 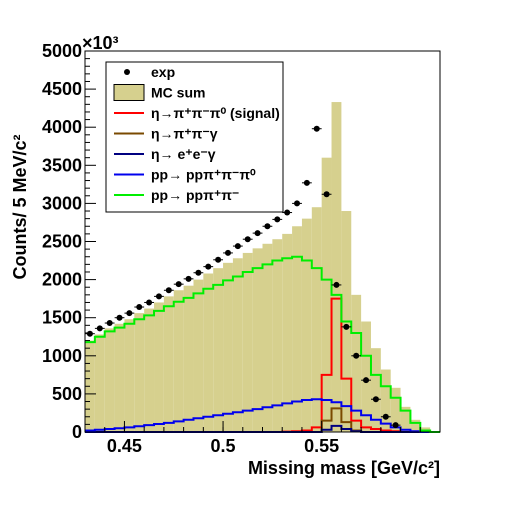 I want to click on legend-marker-exp, so click(x=127, y=72).